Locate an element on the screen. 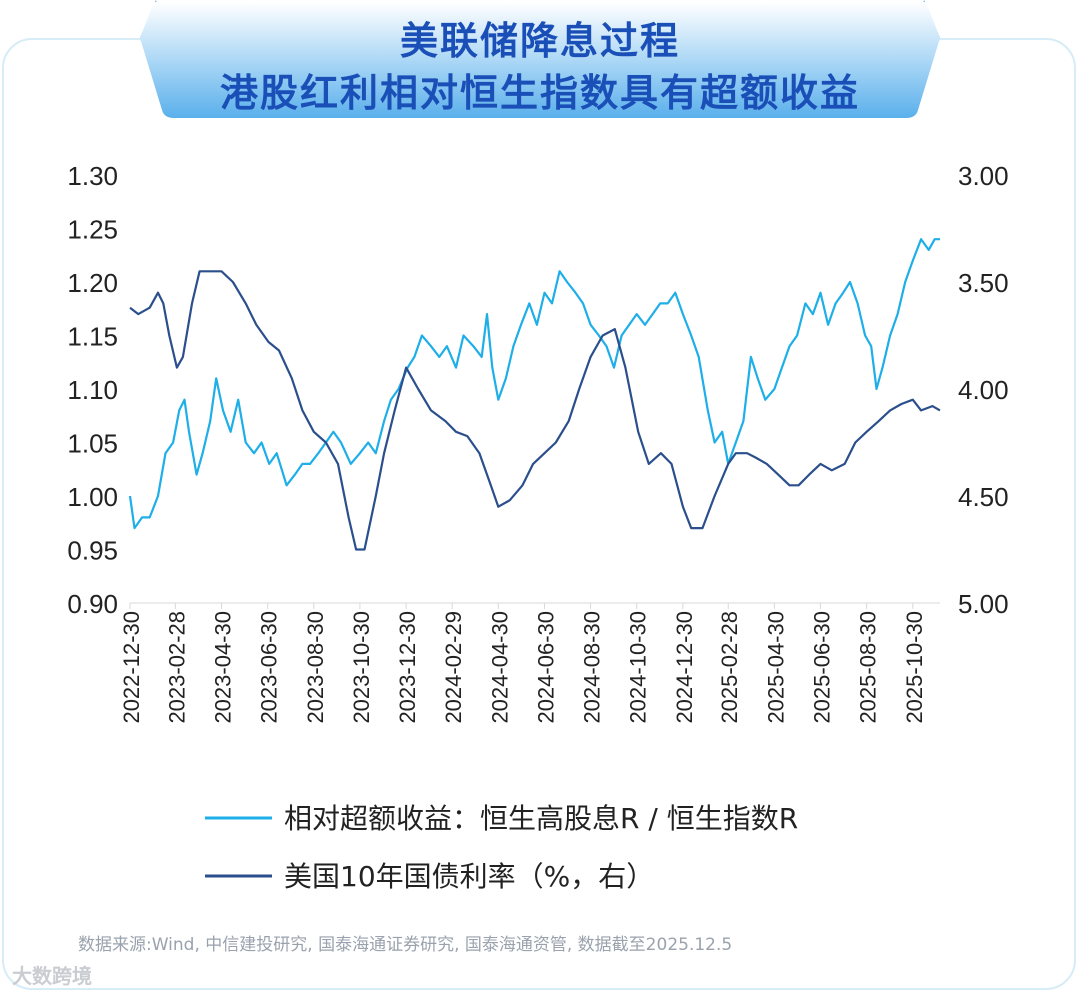  title-banner: 美联储降息过程 港股红利相对恒生指数具有超额收益 is located at coordinates (540, 59).